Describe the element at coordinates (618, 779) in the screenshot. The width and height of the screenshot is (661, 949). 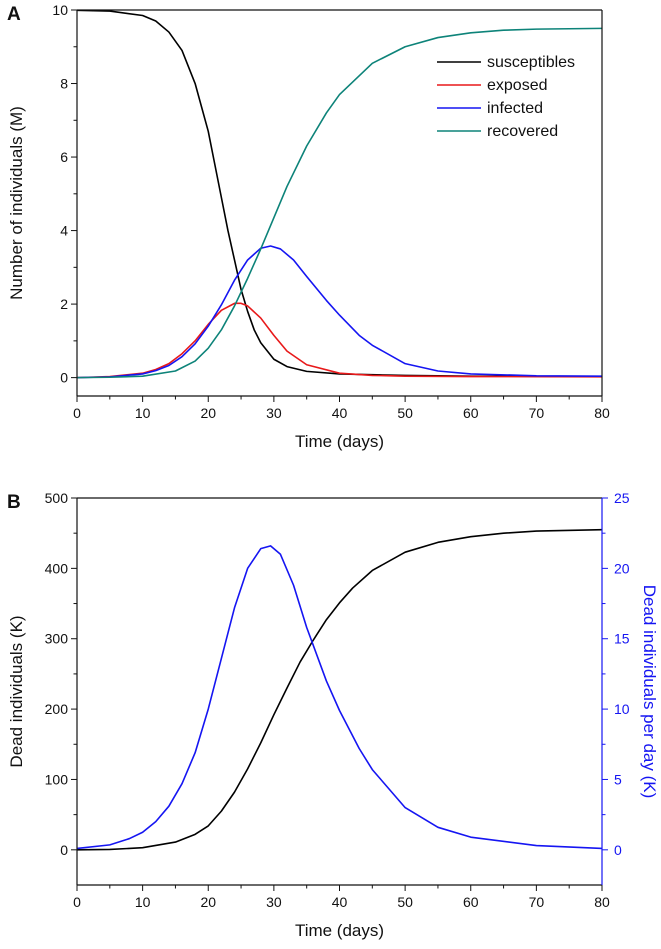
I see `y-right-tick-label: 5` at that location.